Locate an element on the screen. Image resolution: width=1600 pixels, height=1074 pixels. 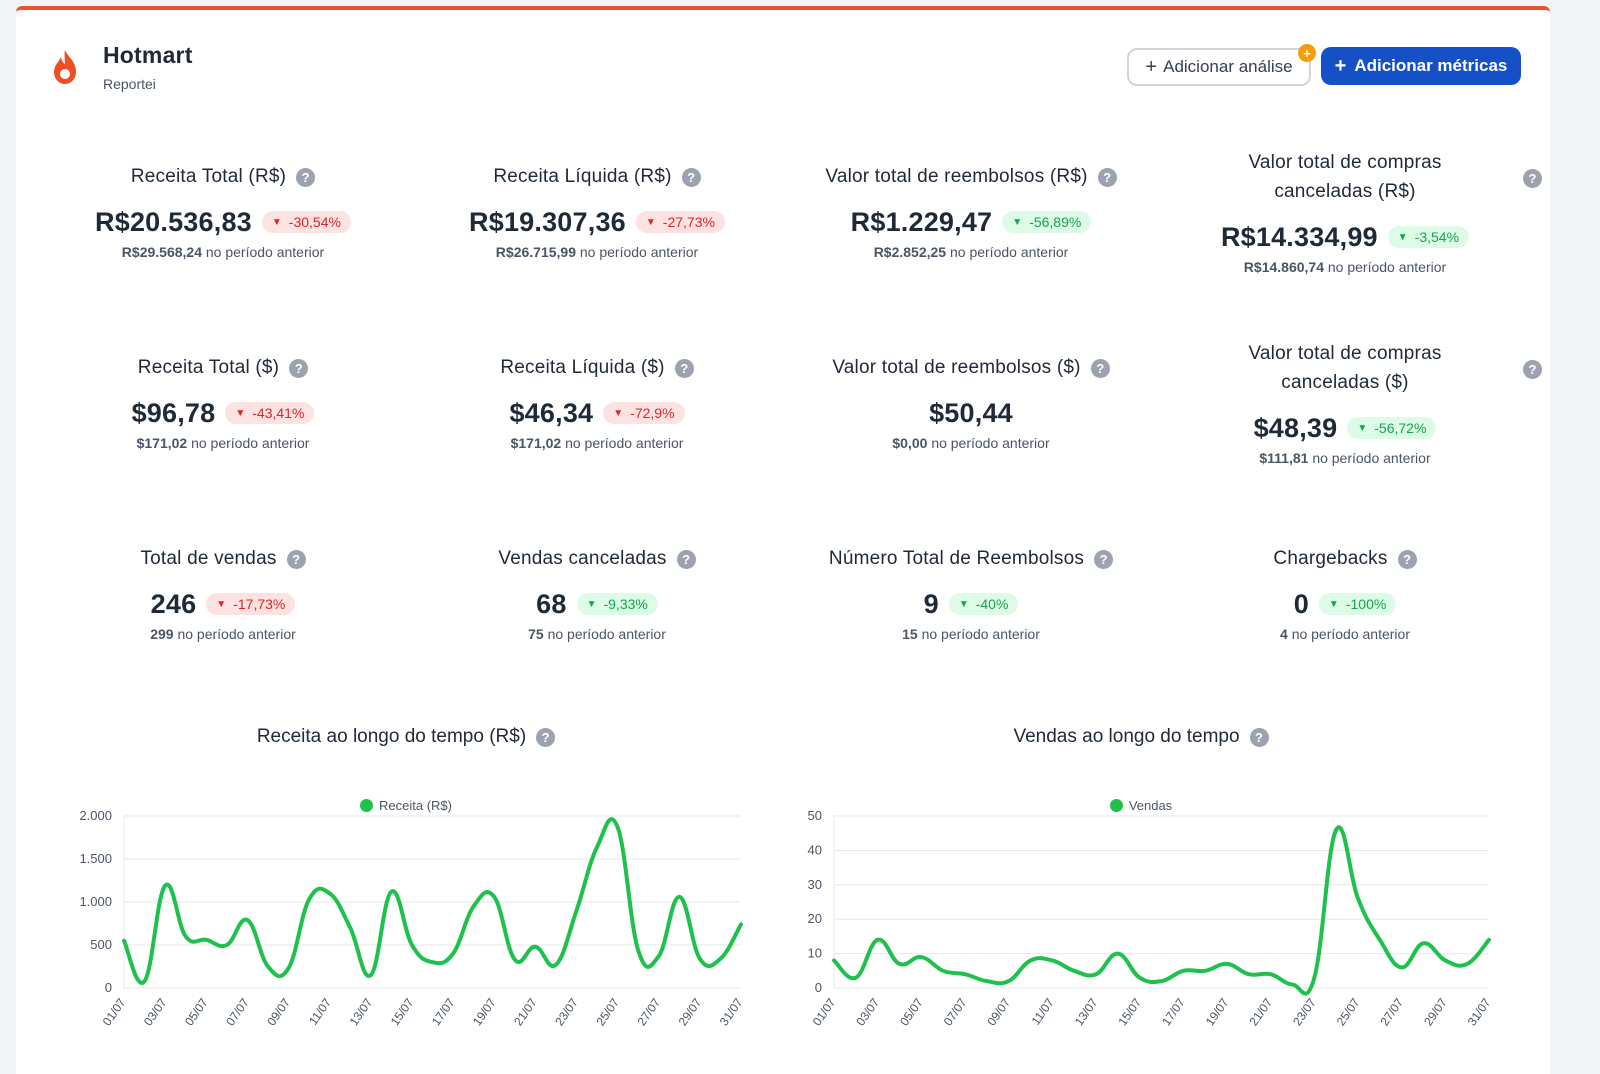
down-arrow-icon: ▼ is located at coordinates (591, 604).